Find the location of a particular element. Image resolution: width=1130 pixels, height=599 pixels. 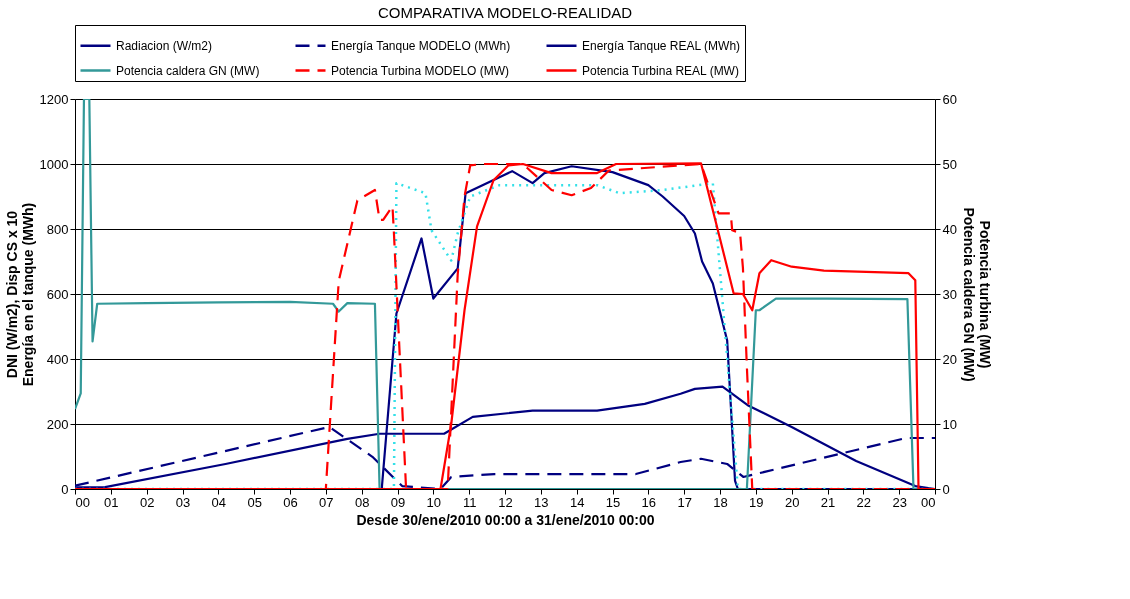

x-tick-label: 08 is located at coordinates (362, 502).